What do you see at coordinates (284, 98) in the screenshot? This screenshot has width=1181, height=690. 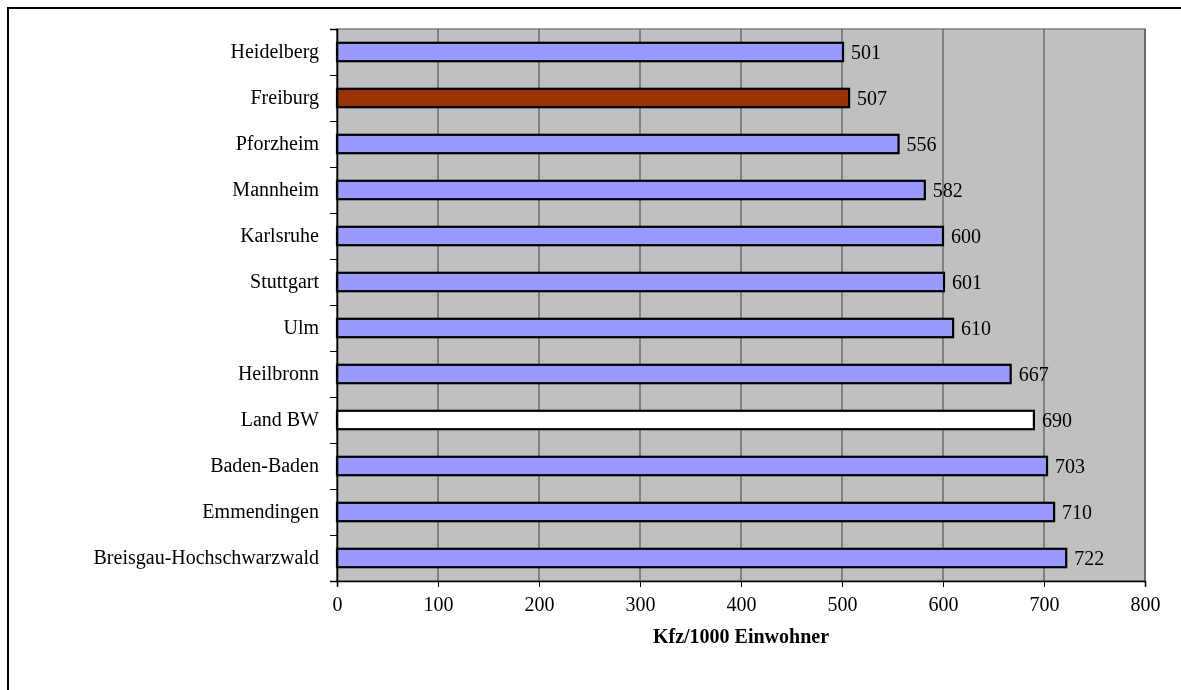 I see `y-tick-label: Freiburg` at bounding box center [284, 98].